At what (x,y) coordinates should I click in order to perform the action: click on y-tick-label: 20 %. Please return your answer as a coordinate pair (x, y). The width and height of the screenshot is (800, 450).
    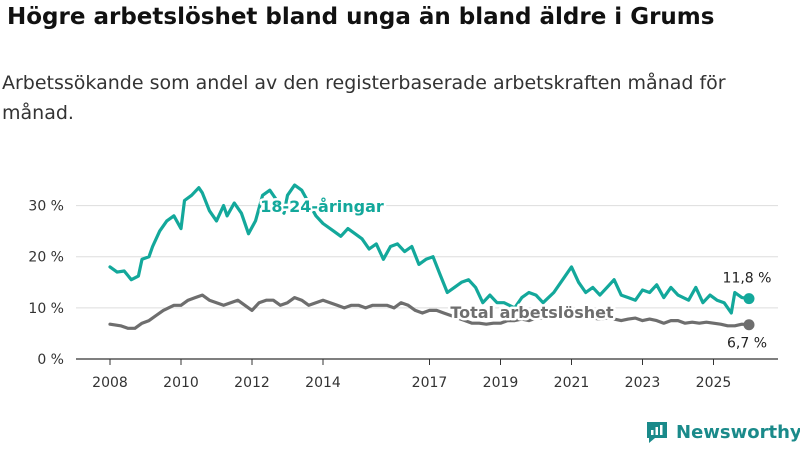
    Looking at the image, I should click on (46, 258).